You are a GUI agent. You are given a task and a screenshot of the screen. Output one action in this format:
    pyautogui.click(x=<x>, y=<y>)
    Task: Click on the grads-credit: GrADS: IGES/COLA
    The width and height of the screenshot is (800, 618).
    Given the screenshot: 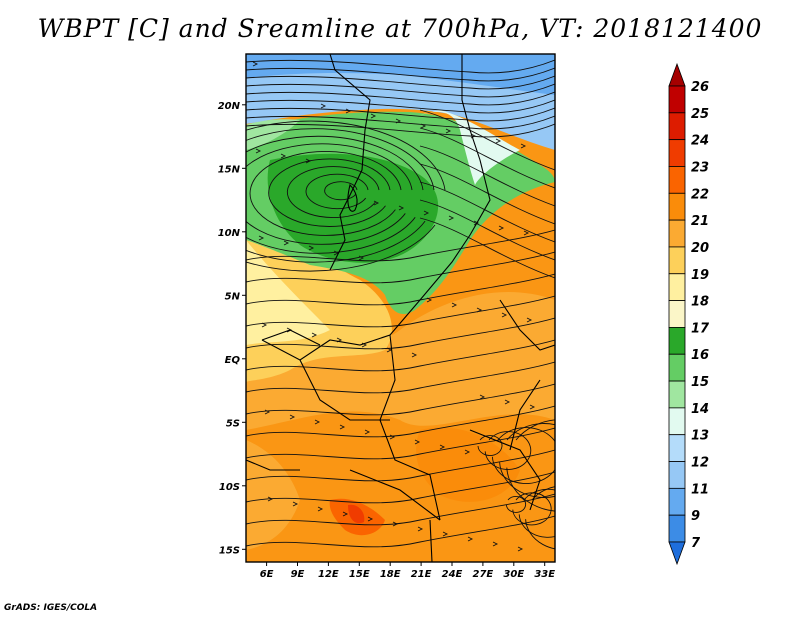 What is the action you would take?
    pyautogui.click(x=51, y=608)
    